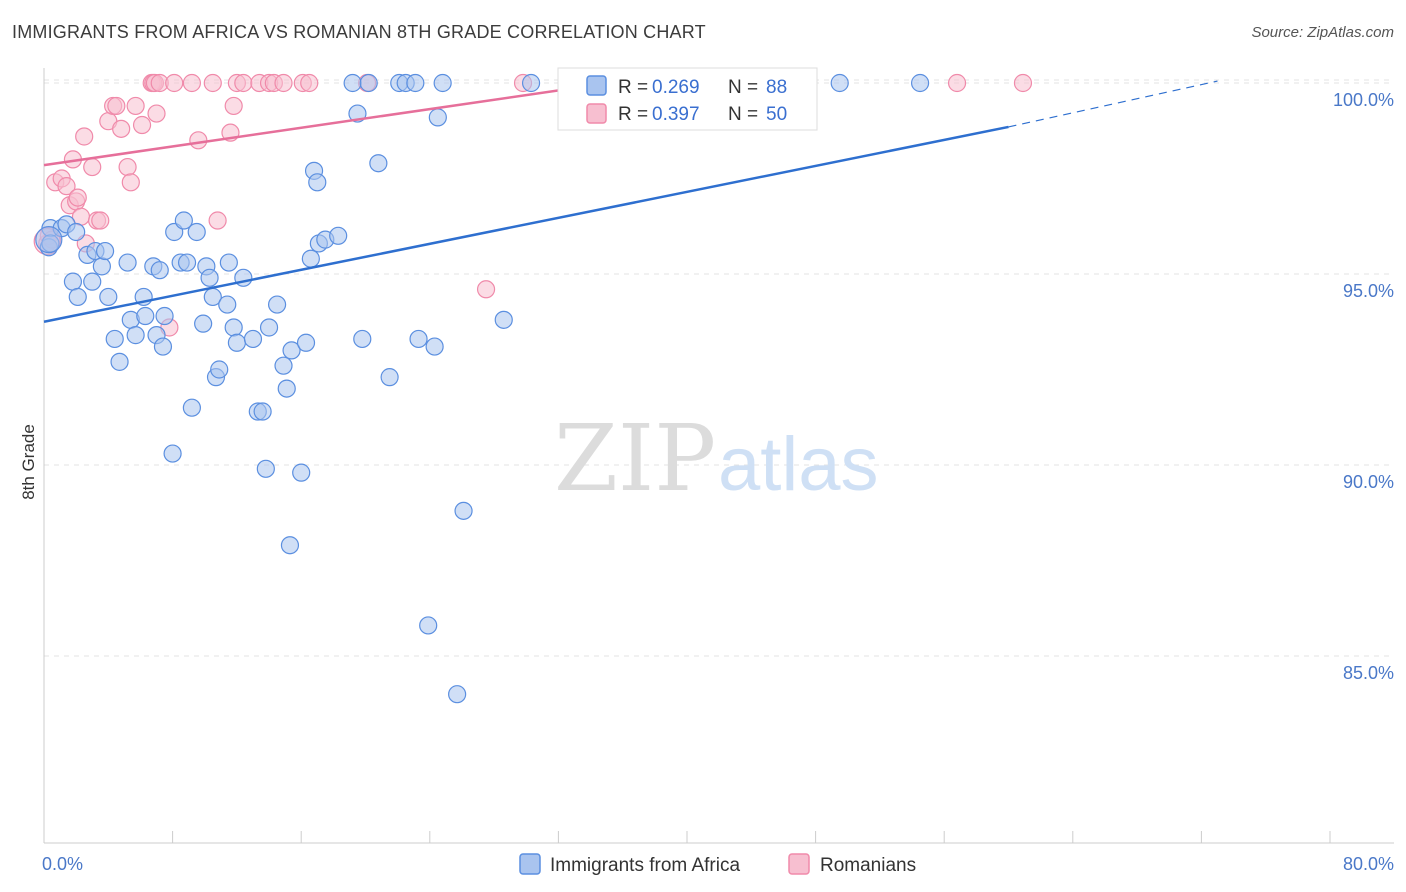 Image resolution: width=1406 pixels, height=892 pixels. Describe the element at coordinates (635, 458) in the screenshot. I see `watermark-zip: ZIP` at that location.